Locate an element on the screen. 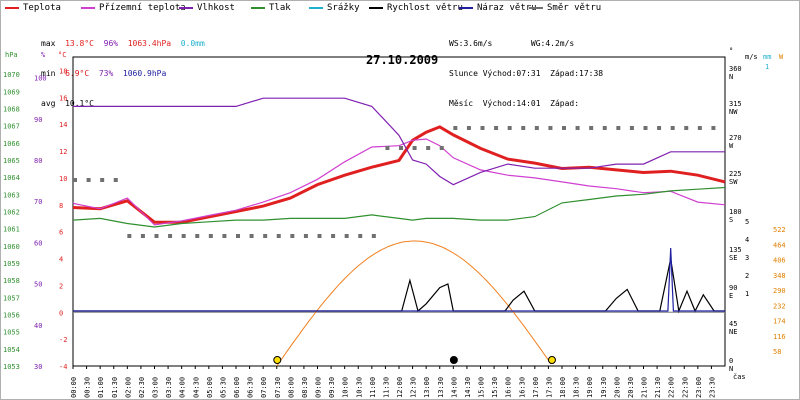 The width and height of the screenshot is (800, 400). hpa-tick-label: 1059 is located at coordinates (11, 264).